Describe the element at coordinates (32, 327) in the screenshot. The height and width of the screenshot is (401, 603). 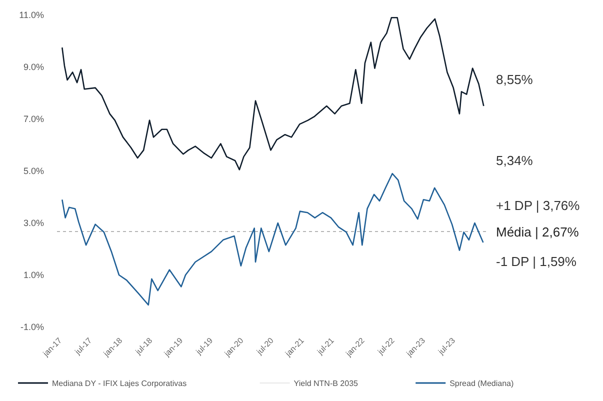
I see `y-tick-label: -1.0%` at that location.